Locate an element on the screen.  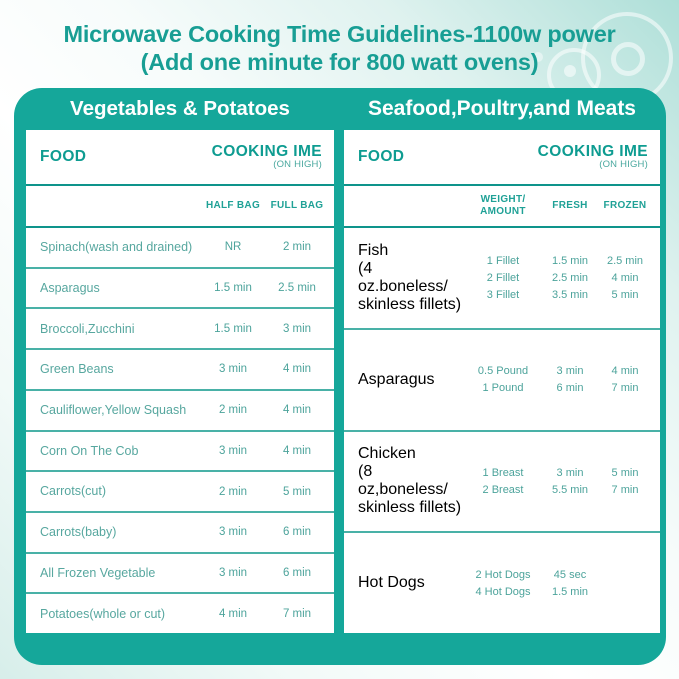
half-bag-time: 4 min is located at coordinates (233, 613).